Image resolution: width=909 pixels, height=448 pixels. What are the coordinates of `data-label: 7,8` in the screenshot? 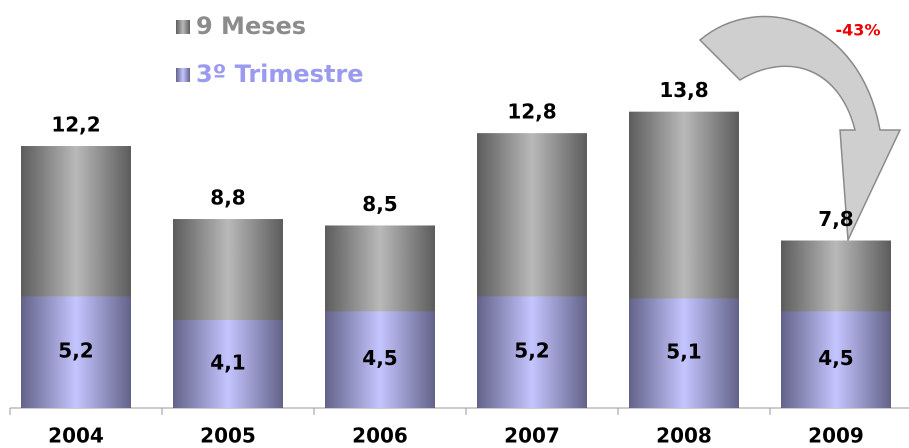 It's located at (835, 219).